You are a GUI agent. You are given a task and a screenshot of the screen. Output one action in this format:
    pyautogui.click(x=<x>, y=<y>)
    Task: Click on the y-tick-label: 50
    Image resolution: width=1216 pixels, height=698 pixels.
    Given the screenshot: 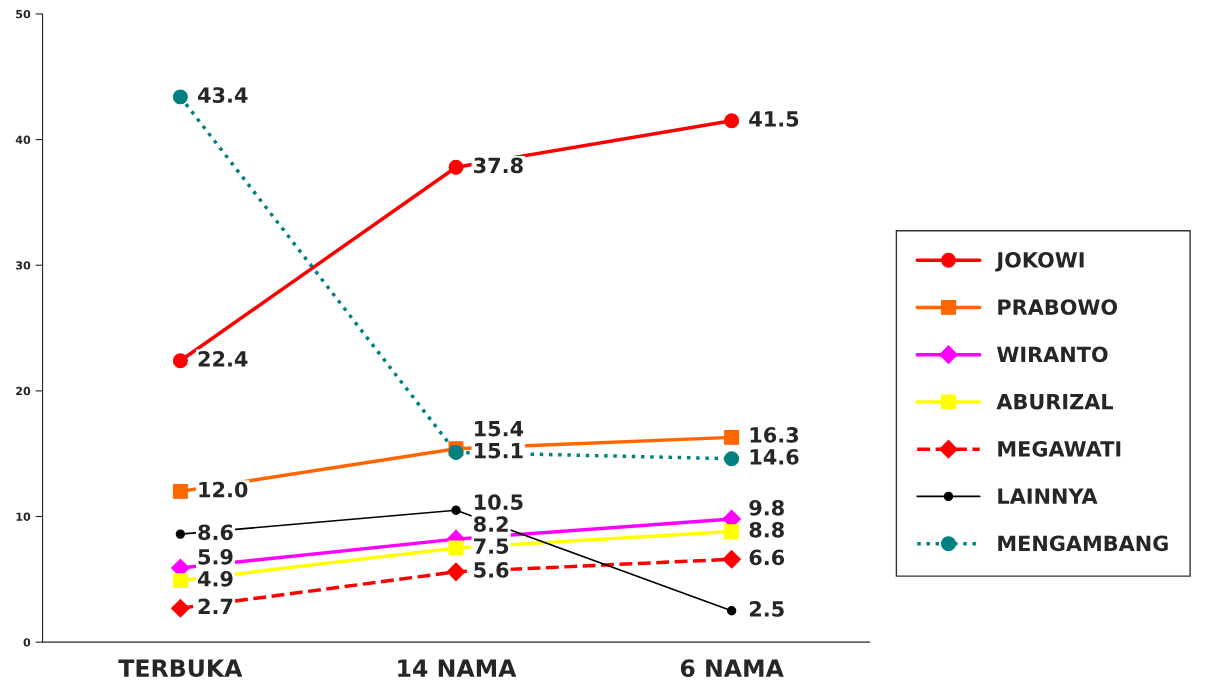 What is the action you would take?
    pyautogui.click(x=23, y=14)
    